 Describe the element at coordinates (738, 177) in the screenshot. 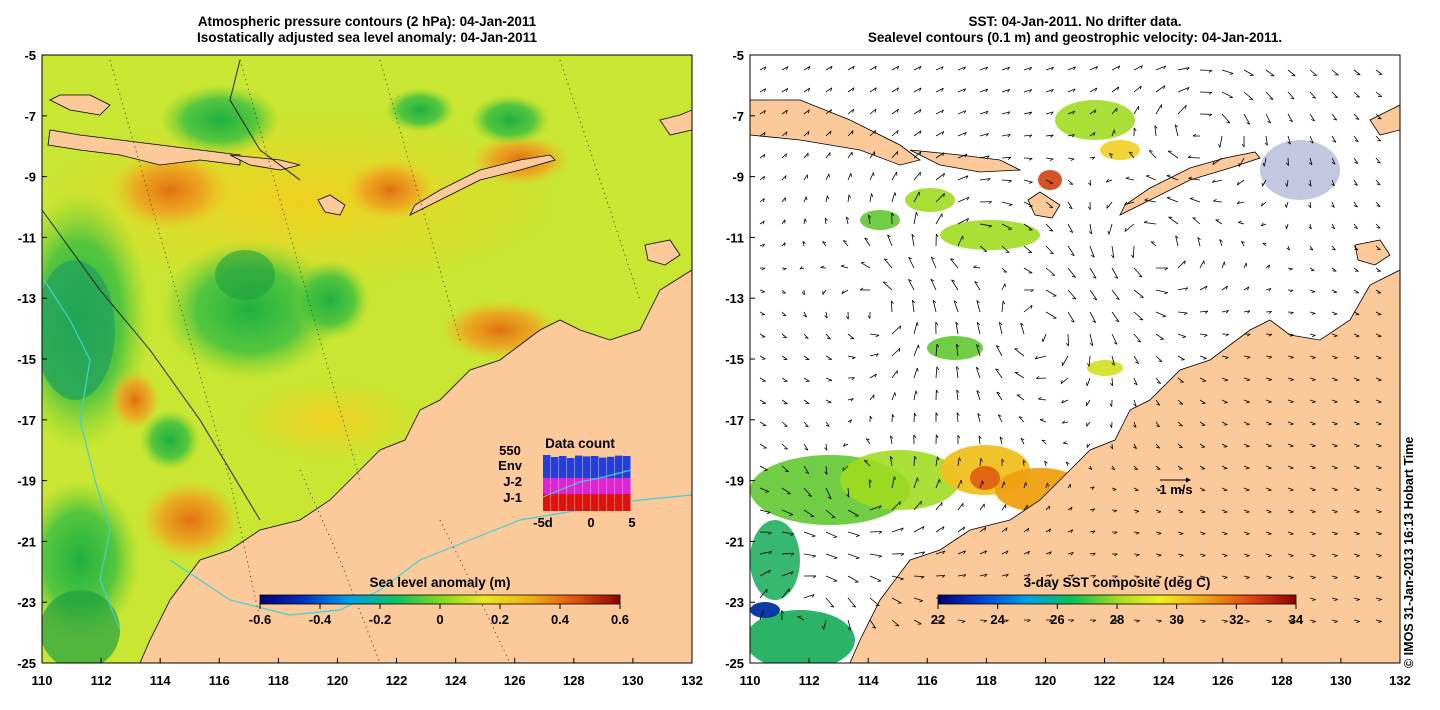

I see `right-y-tick-label: -9` at that location.